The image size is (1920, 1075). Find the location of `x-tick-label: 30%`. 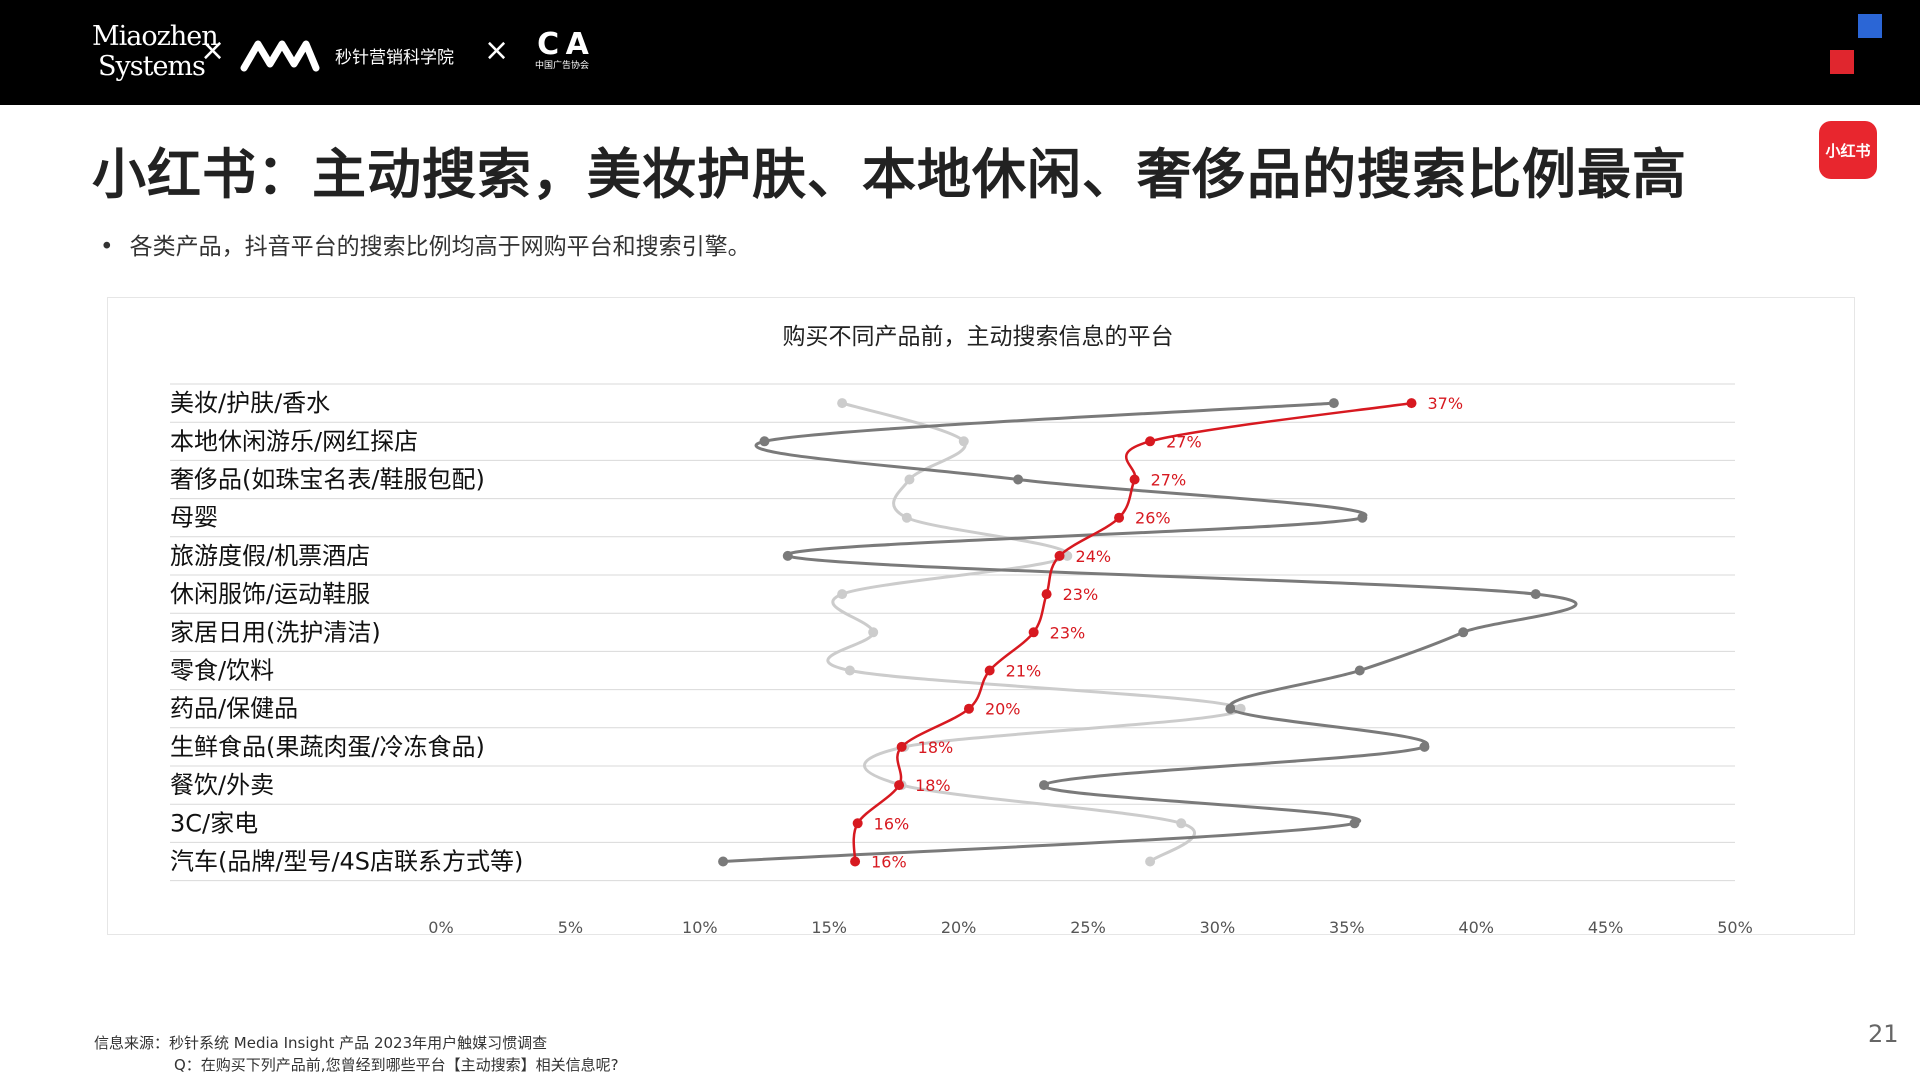

x-tick-label: 30% is located at coordinates (1218, 926).